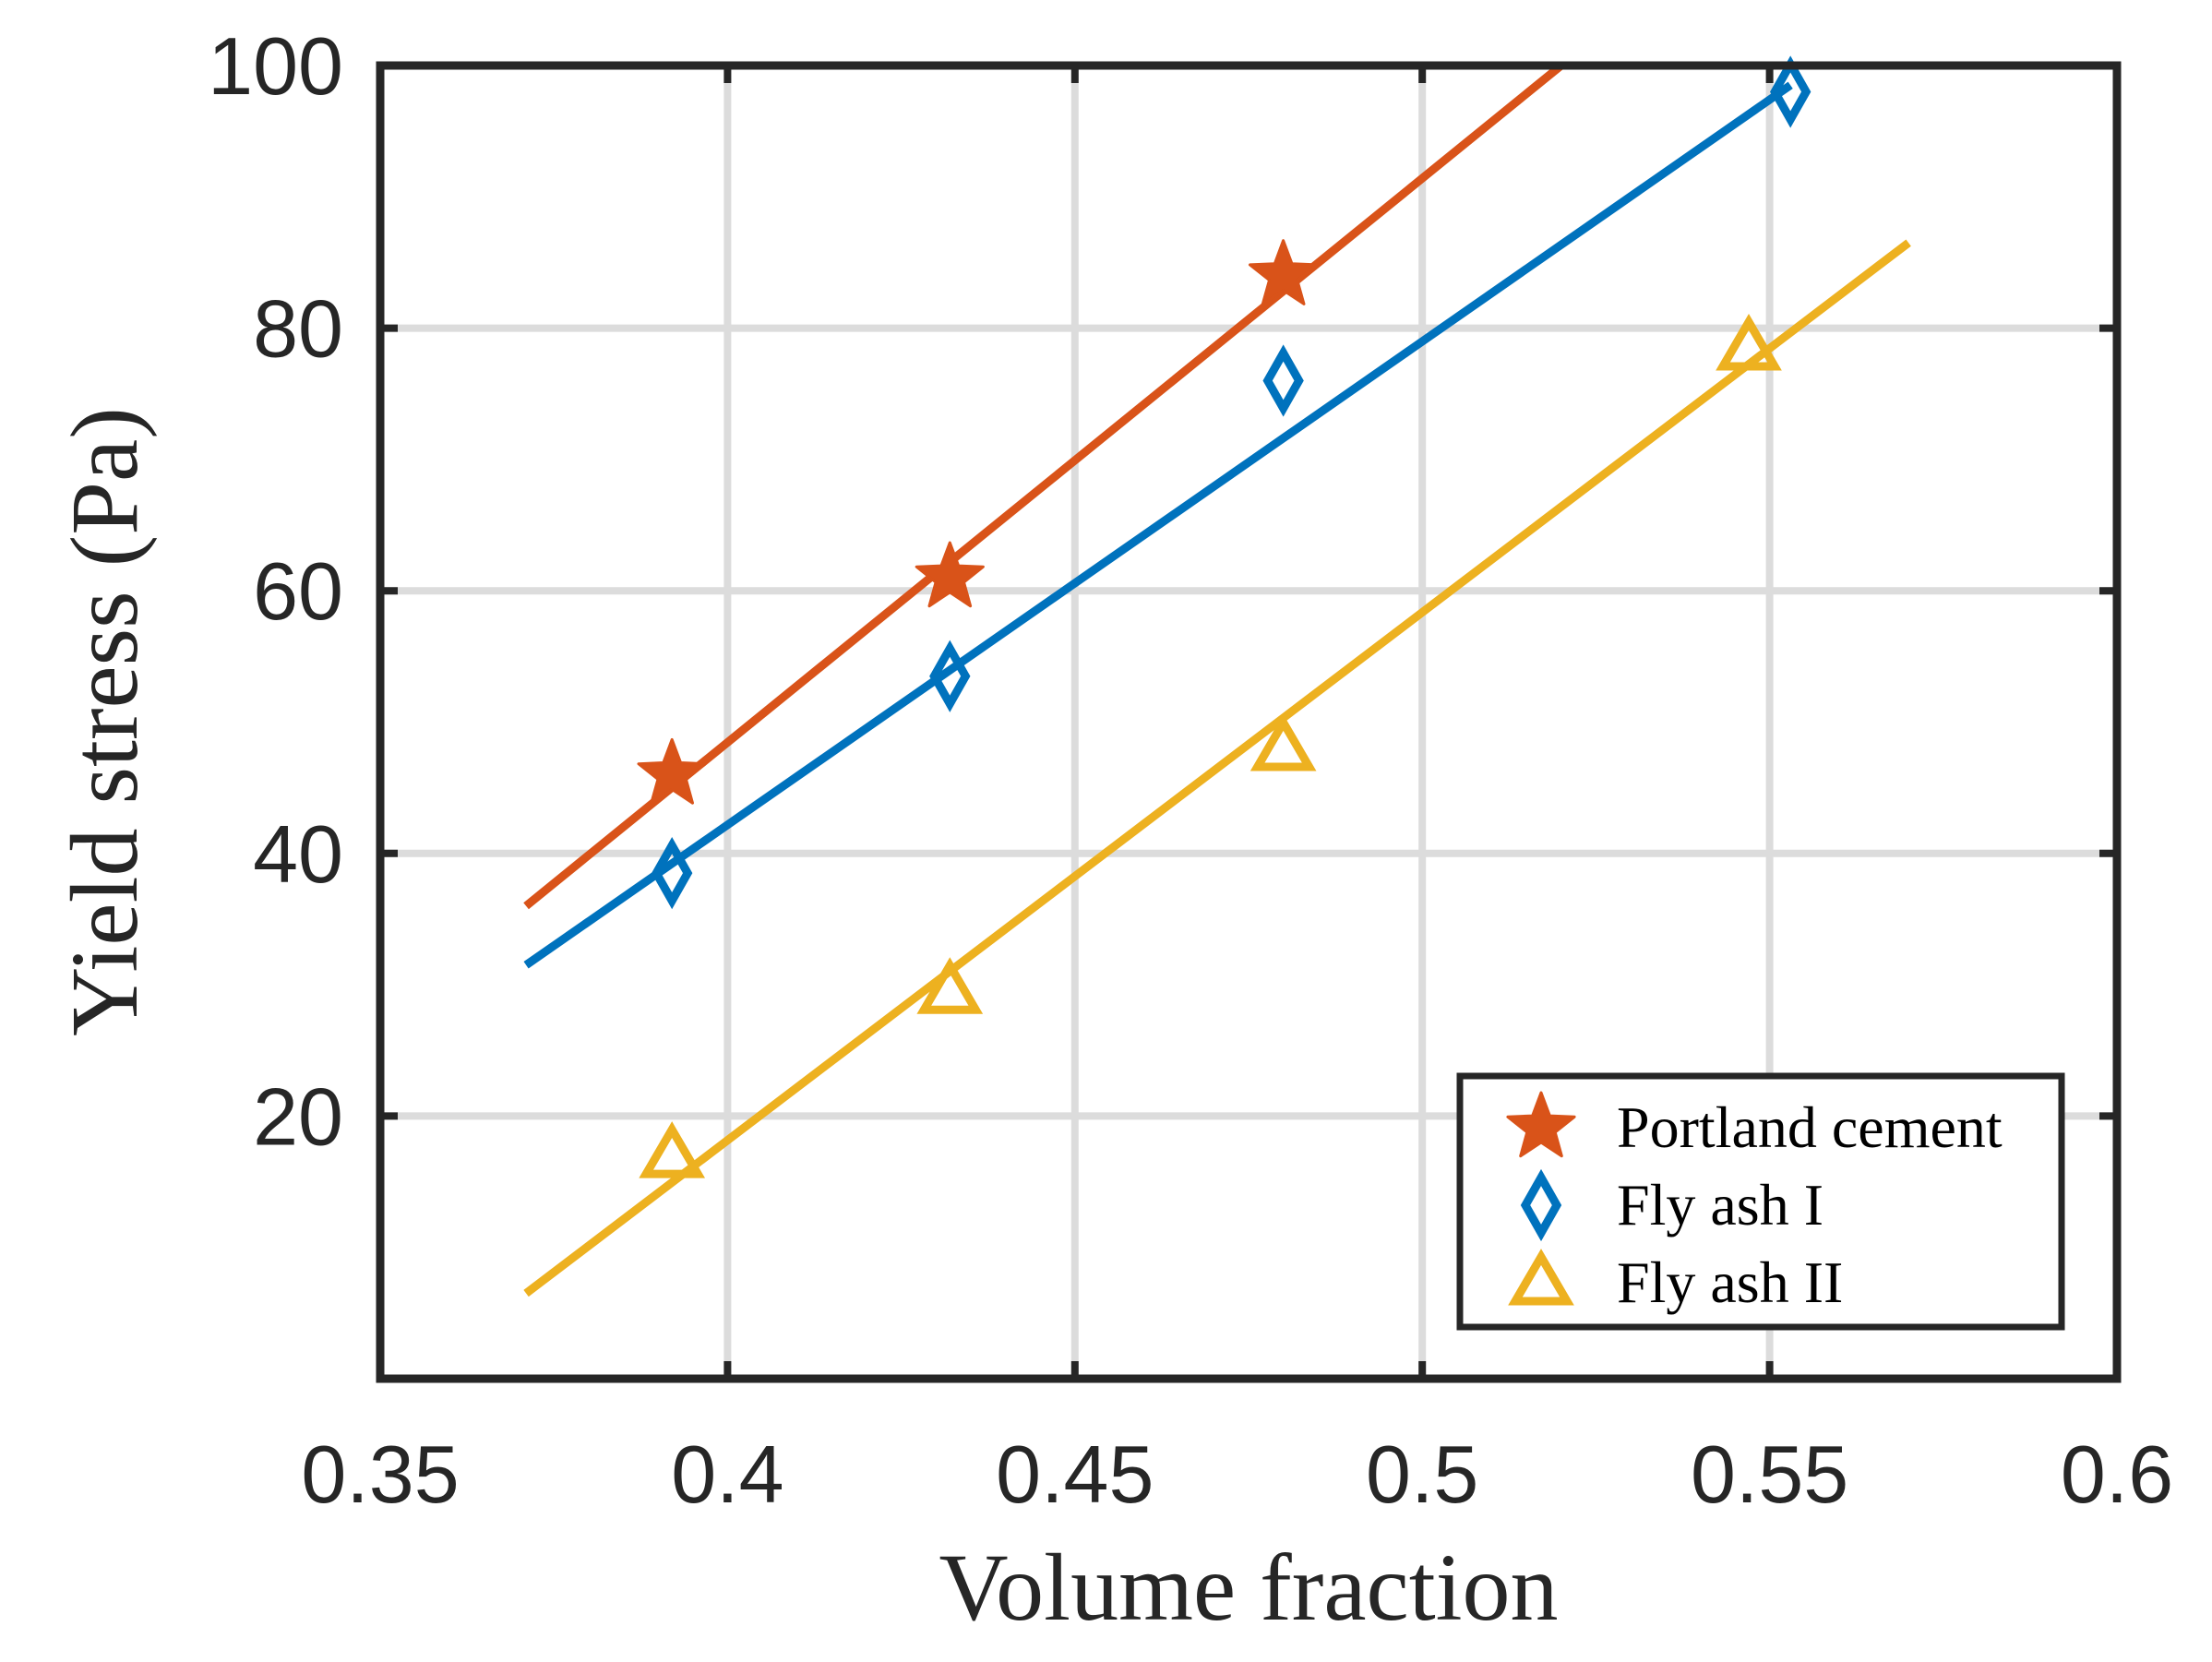 The height and width of the screenshot is (1662, 2212). What do you see at coordinates (1248, 1588) in the screenshot?
I see `x-axis-title: Volume fraction` at bounding box center [1248, 1588].